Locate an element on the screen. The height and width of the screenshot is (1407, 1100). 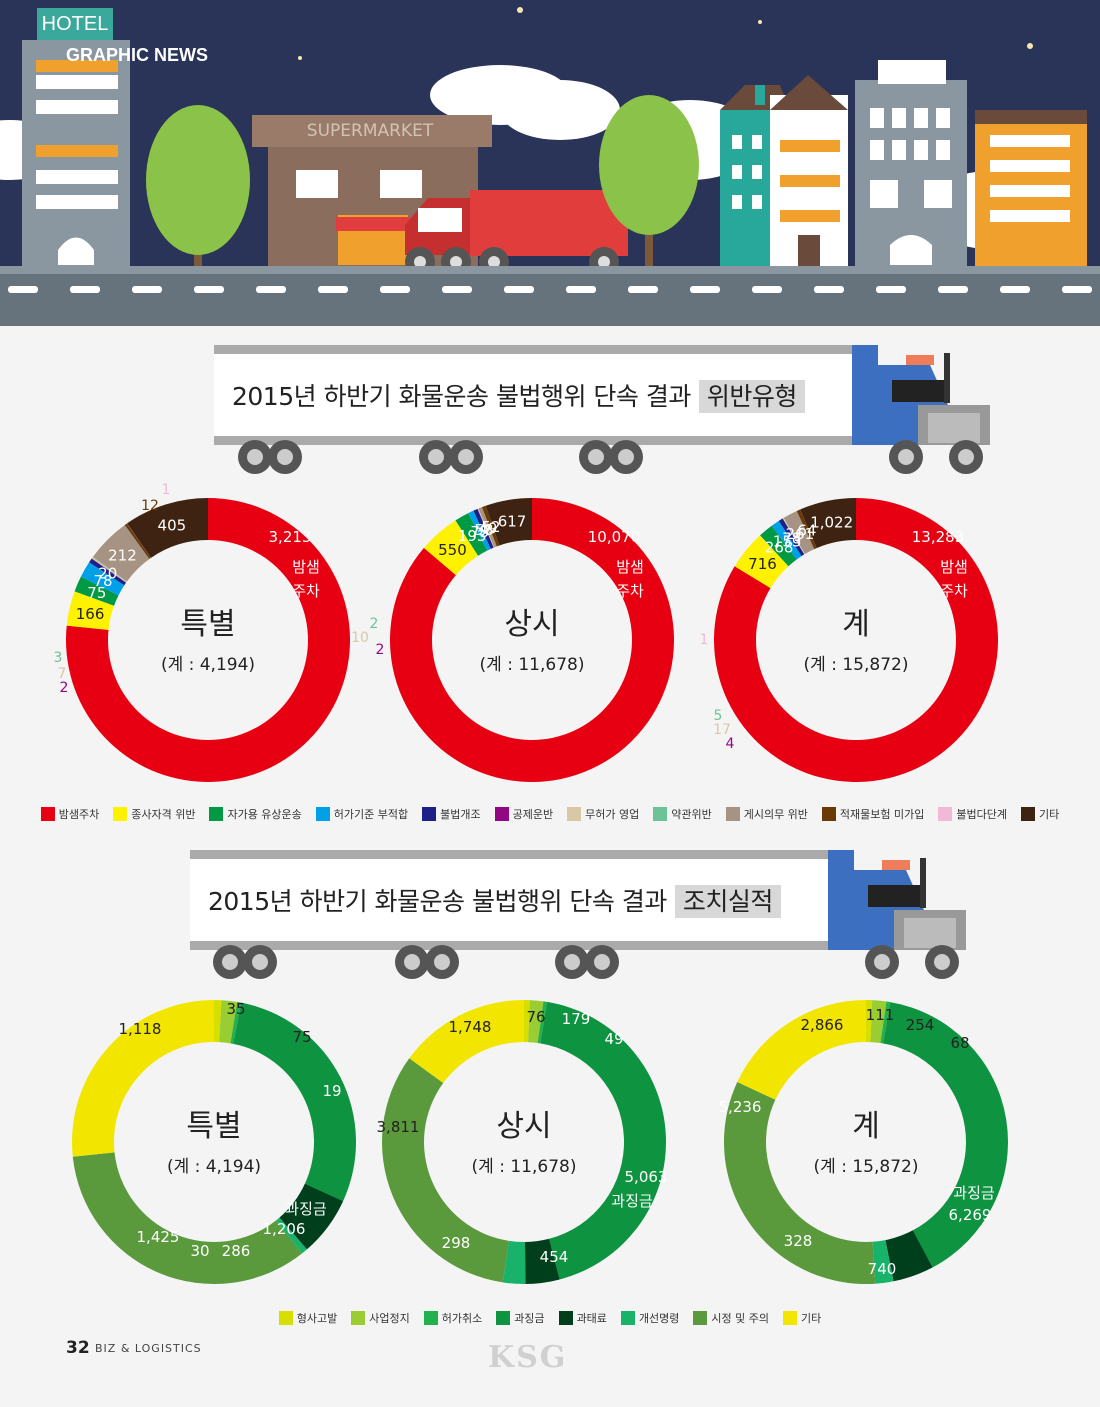
donut-label: 68 is located at coordinates (959, 1043).